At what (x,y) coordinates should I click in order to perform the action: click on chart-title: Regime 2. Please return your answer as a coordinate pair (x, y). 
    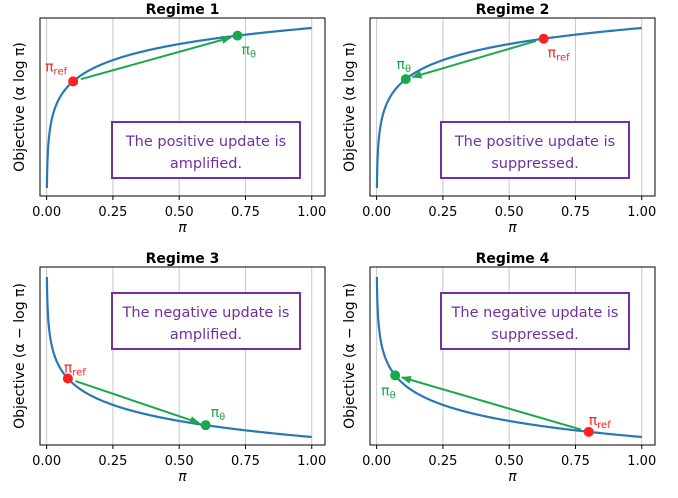
    Looking at the image, I should click on (513, 10).